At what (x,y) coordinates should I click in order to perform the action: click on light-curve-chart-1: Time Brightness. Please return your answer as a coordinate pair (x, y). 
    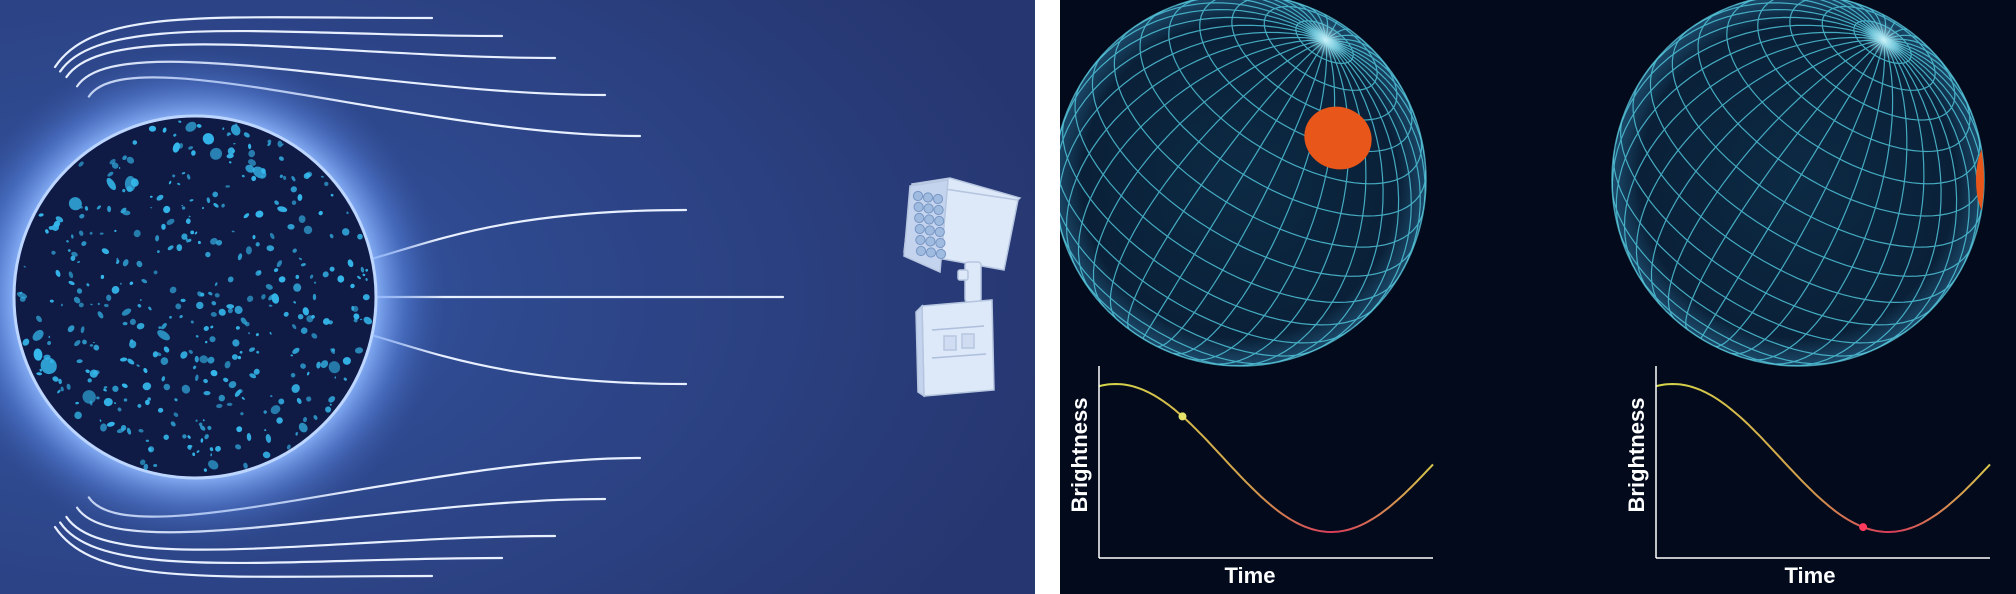
    Looking at the image, I should click on (1250, 477).